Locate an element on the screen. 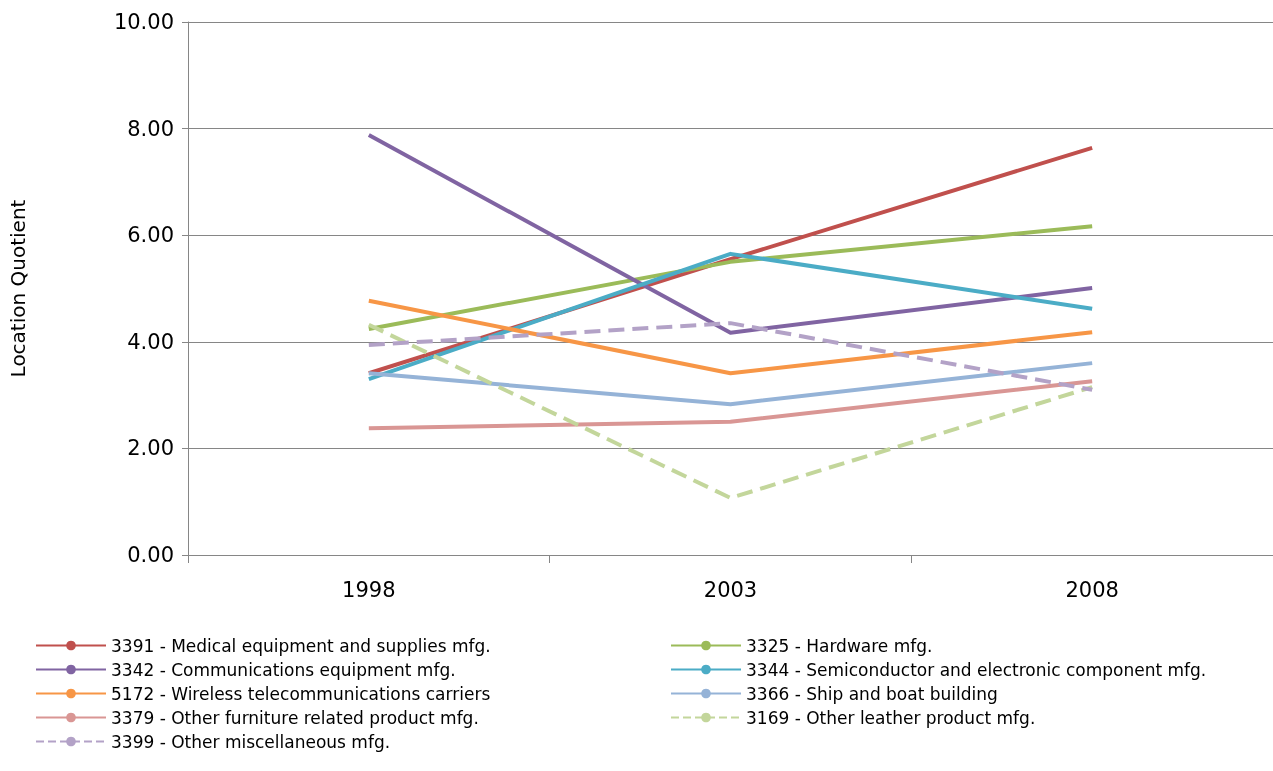 This screenshot has width=1273, height=771. y-tick-label: 2.00 is located at coordinates (150, 448).